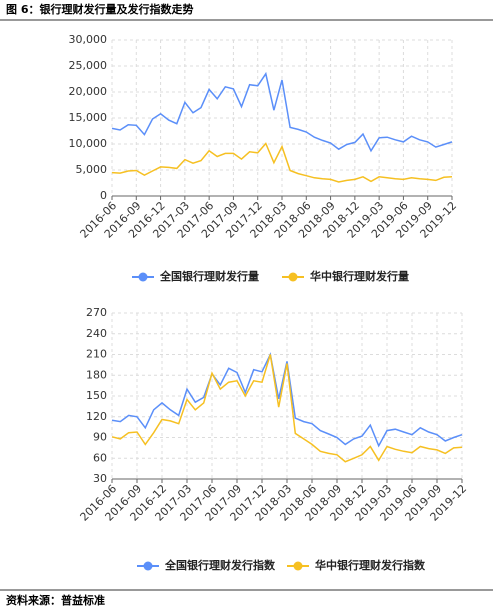 The width and height of the screenshot is (493, 613). What do you see at coordinates (99, 9) in the screenshot?
I see `figure-title: 图 6：银行理财发行量及发行指数走势` at bounding box center [99, 9].